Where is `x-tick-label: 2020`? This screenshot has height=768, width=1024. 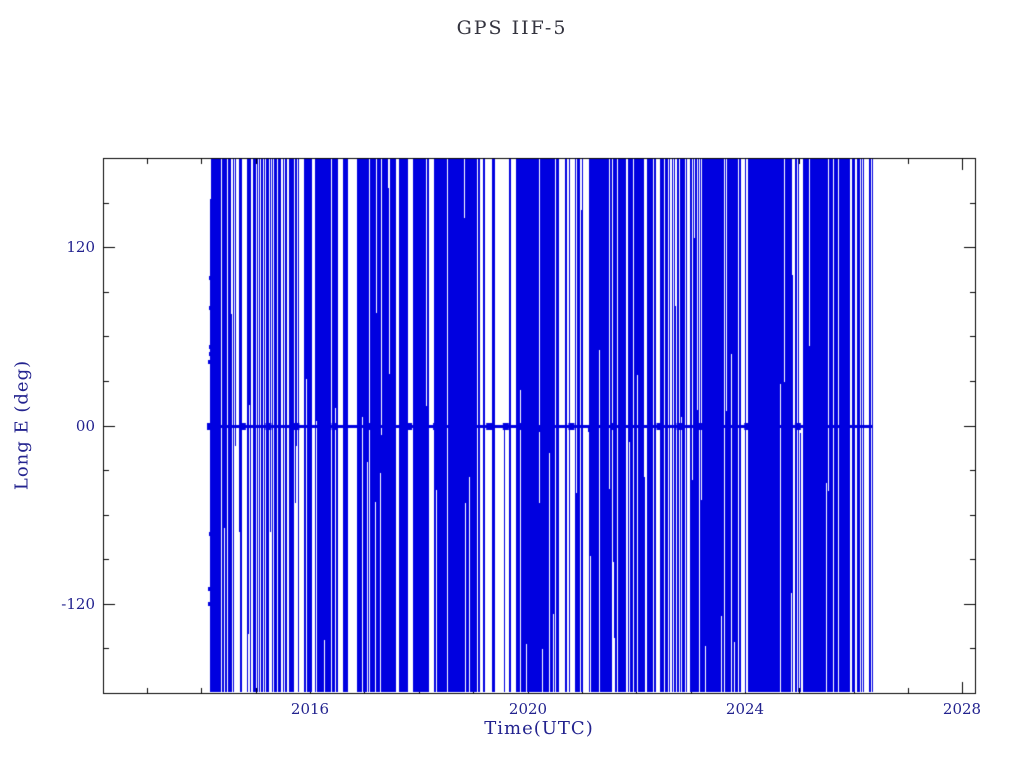 x-tick-label: 2020 is located at coordinates (528, 709).